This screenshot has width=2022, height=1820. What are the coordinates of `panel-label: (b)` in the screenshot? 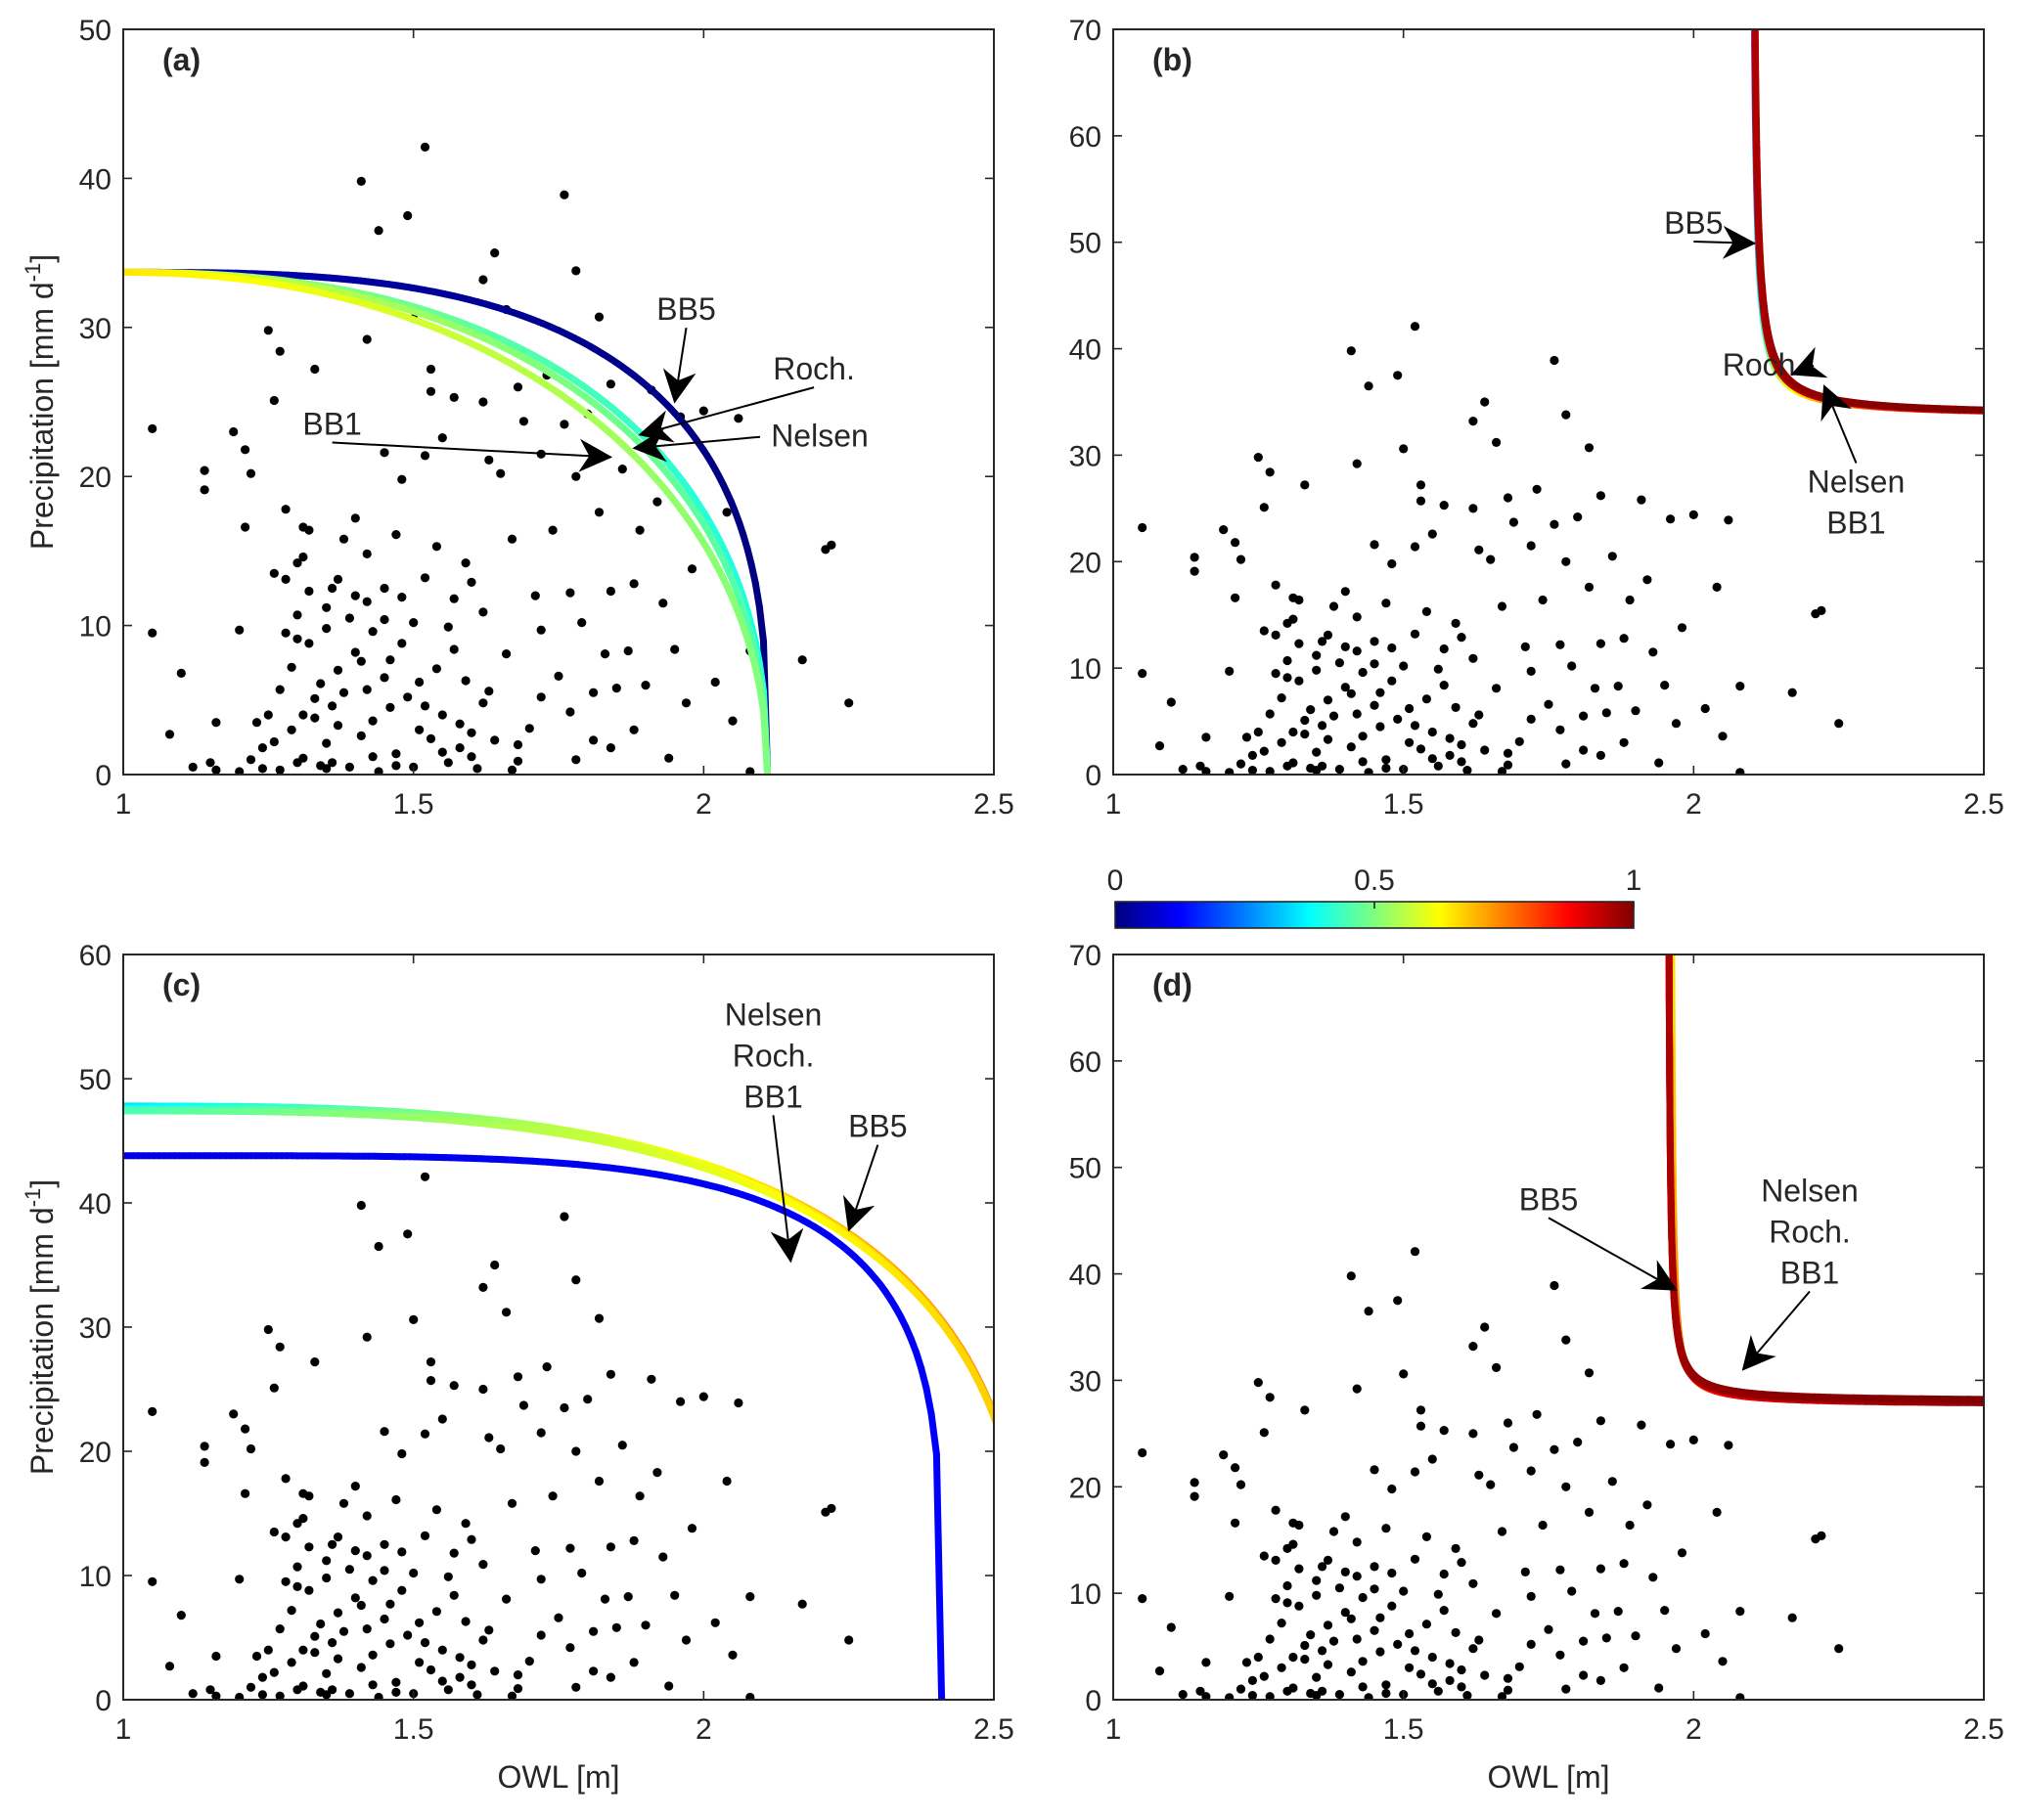 It's located at (1172, 59).